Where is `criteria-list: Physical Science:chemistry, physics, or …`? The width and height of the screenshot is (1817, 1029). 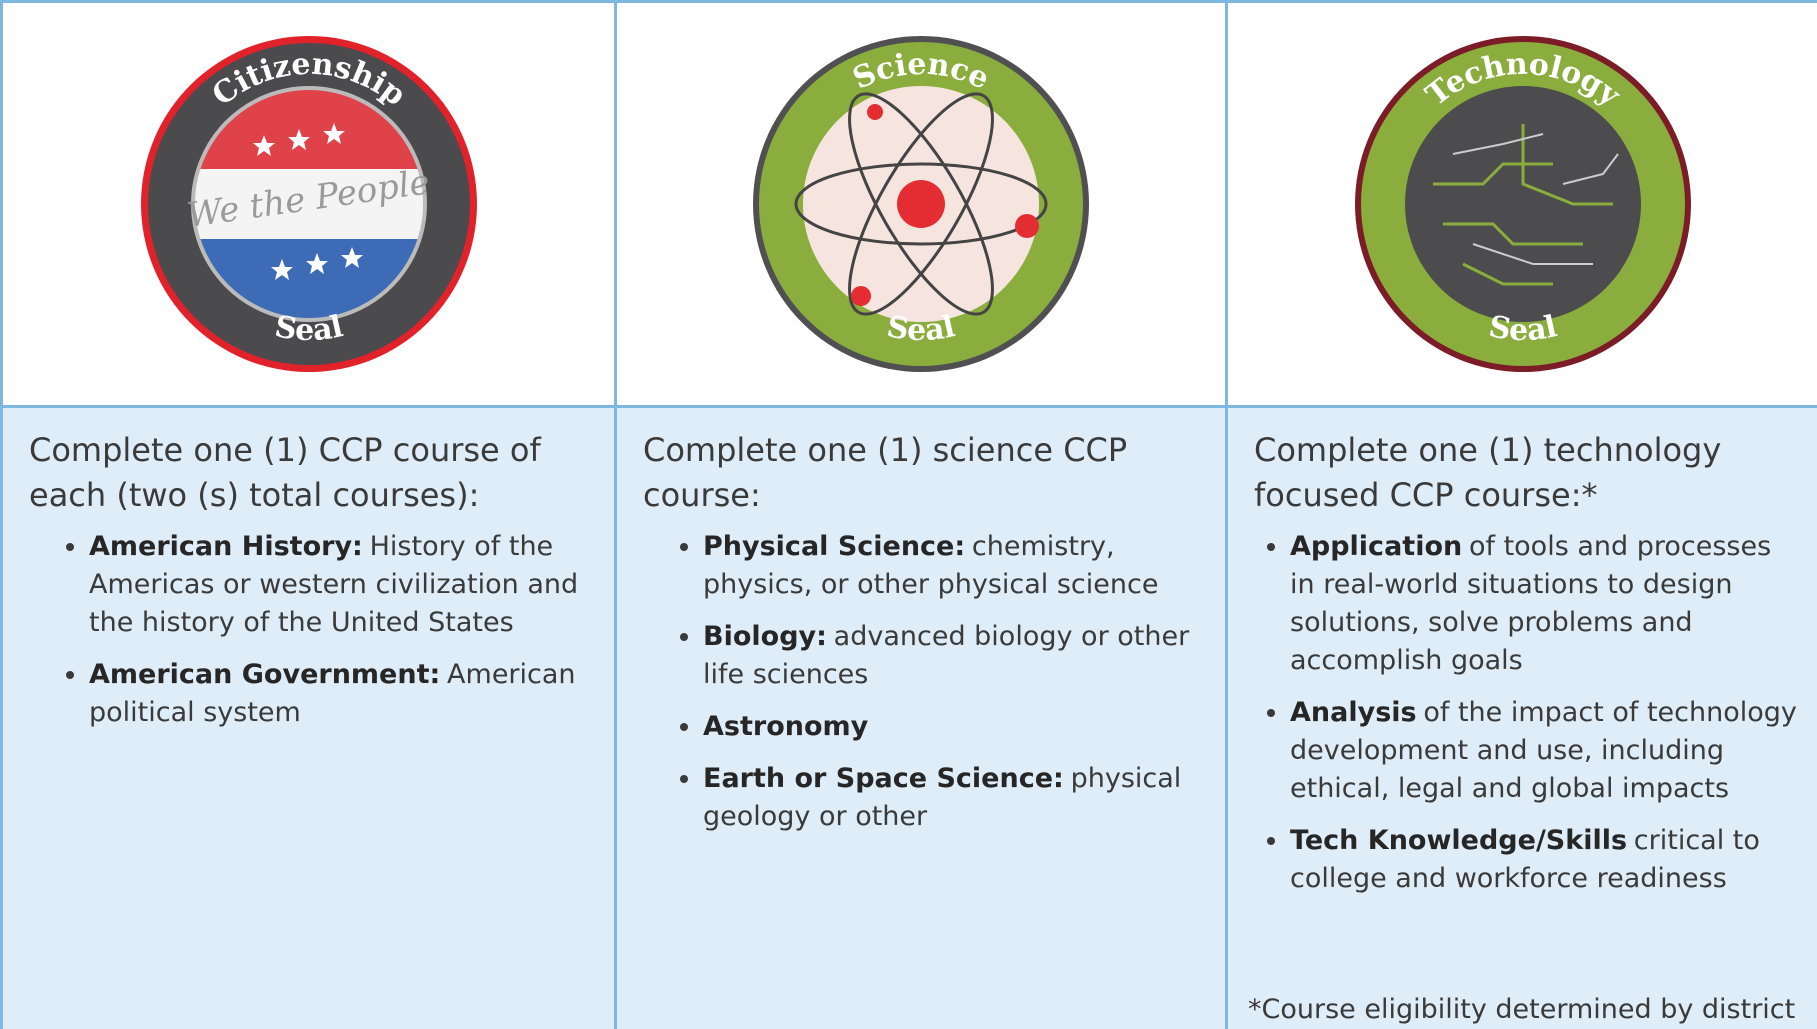
criteria-list: Physical Science:chemistry, physics, or … is located at coordinates (924, 682).